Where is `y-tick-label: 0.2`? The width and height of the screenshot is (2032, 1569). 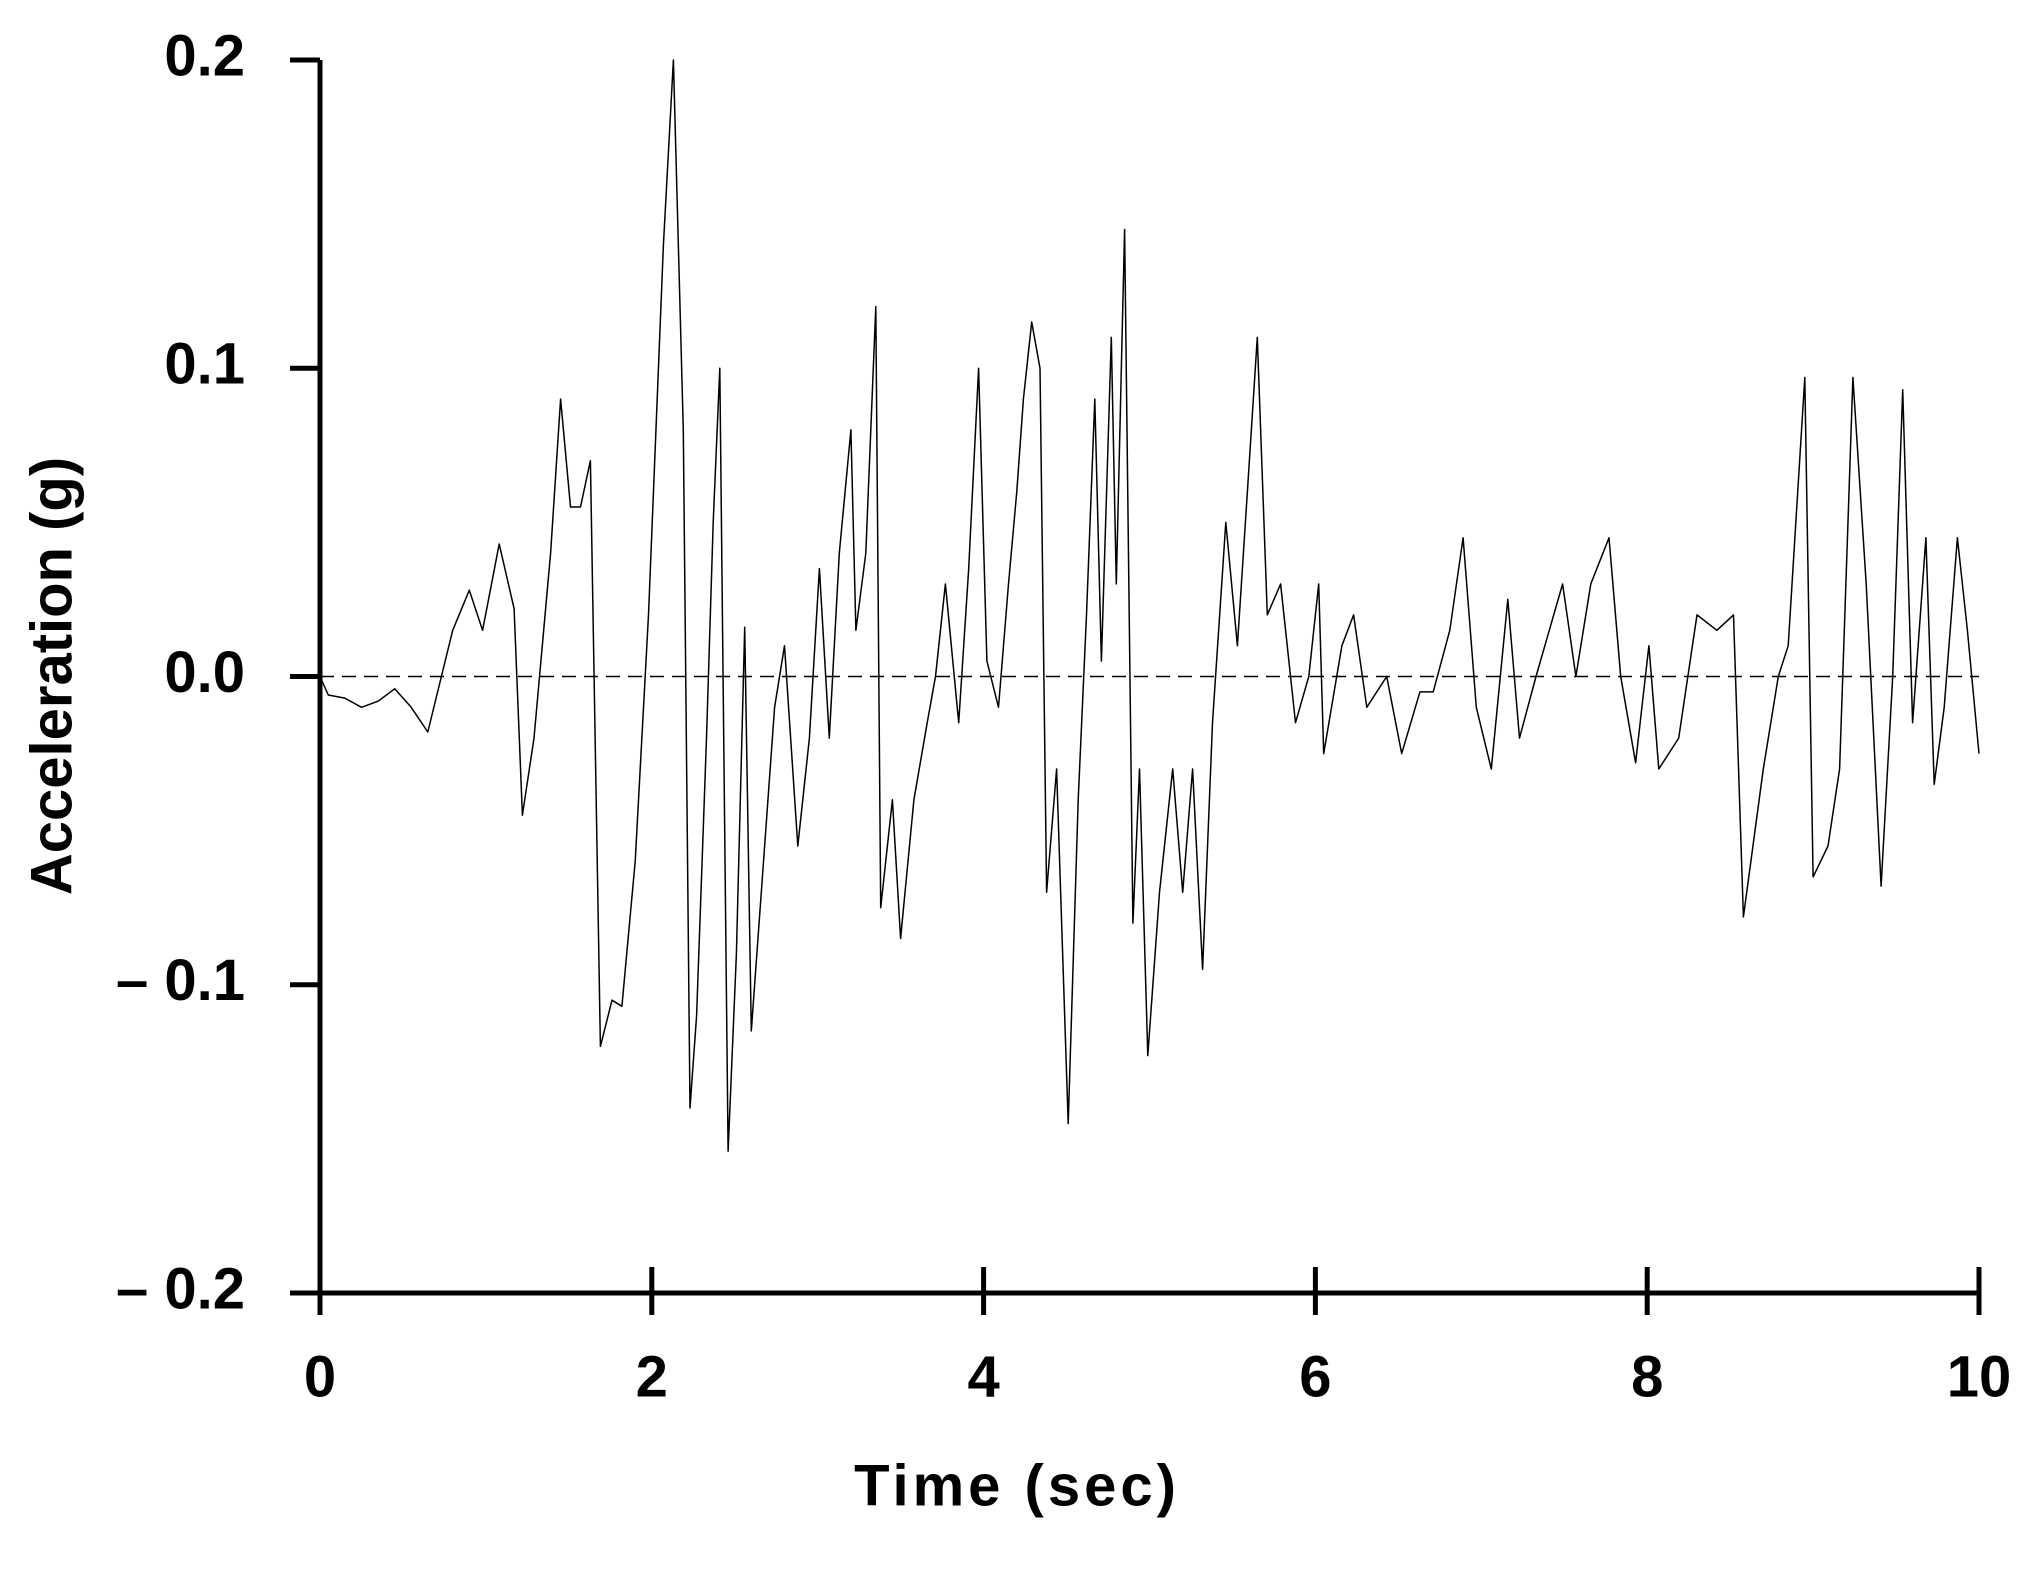 y-tick-label: 0.2 is located at coordinates (204, 55).